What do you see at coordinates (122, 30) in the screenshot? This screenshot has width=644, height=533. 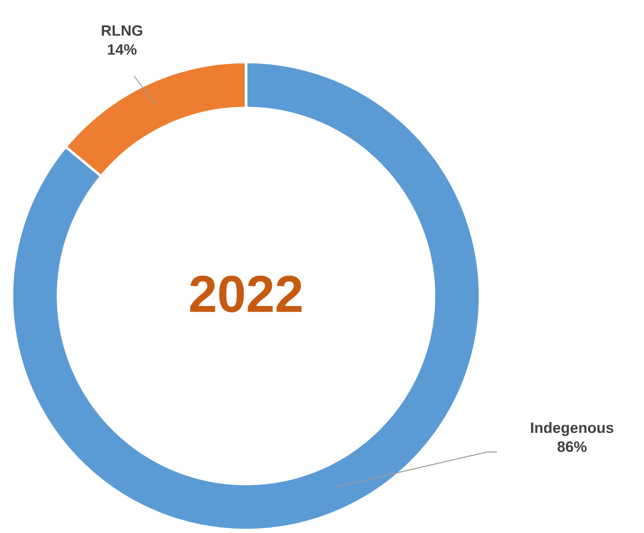 I see `slice-label: RLNG` at bounding box center [122, 30].